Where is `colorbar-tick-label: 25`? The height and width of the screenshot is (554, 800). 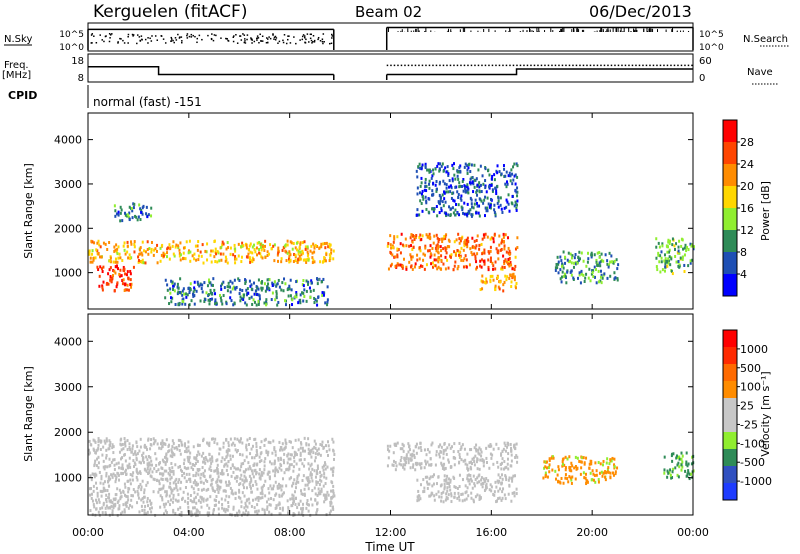
colorbar-tick-label: 25 is located at coordinates (747, 406).